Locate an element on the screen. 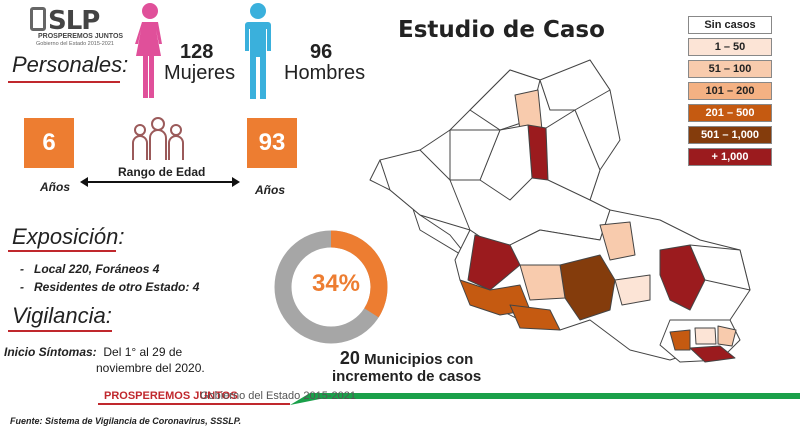 This screenshot has width=800, height=445. footer-gobierno: Gobierno del Estado 2015-2021 is located at coordinates (278, 396).